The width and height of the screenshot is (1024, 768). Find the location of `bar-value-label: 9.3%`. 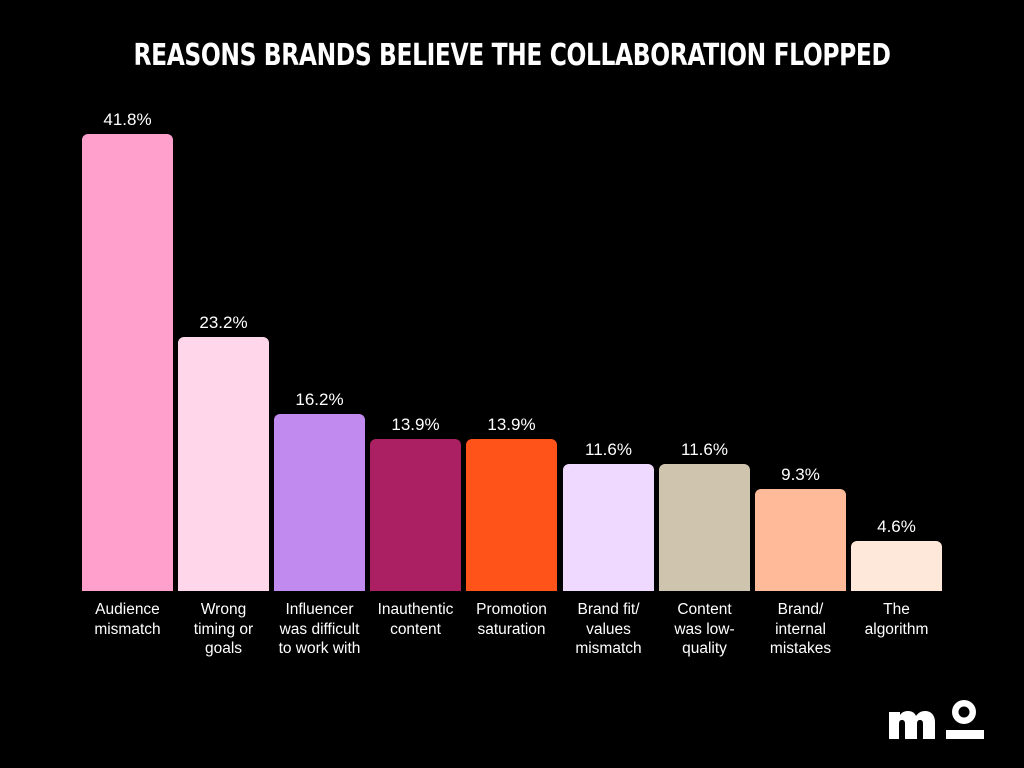

bar-value-label: 9.3% is located at coordinates (800, 475).